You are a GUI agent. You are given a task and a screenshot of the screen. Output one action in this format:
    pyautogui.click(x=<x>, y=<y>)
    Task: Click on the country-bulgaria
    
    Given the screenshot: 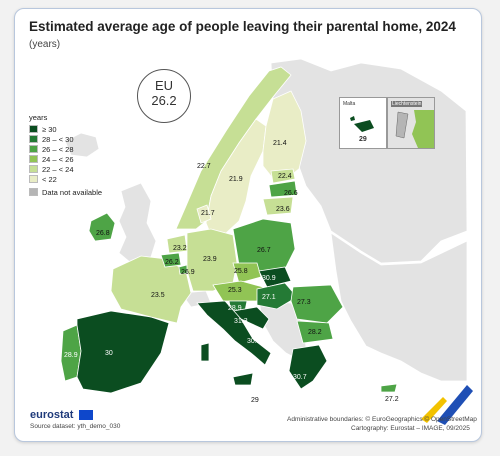 What is the action you would take?
    pyautogui.click(x=315, y=332)
    